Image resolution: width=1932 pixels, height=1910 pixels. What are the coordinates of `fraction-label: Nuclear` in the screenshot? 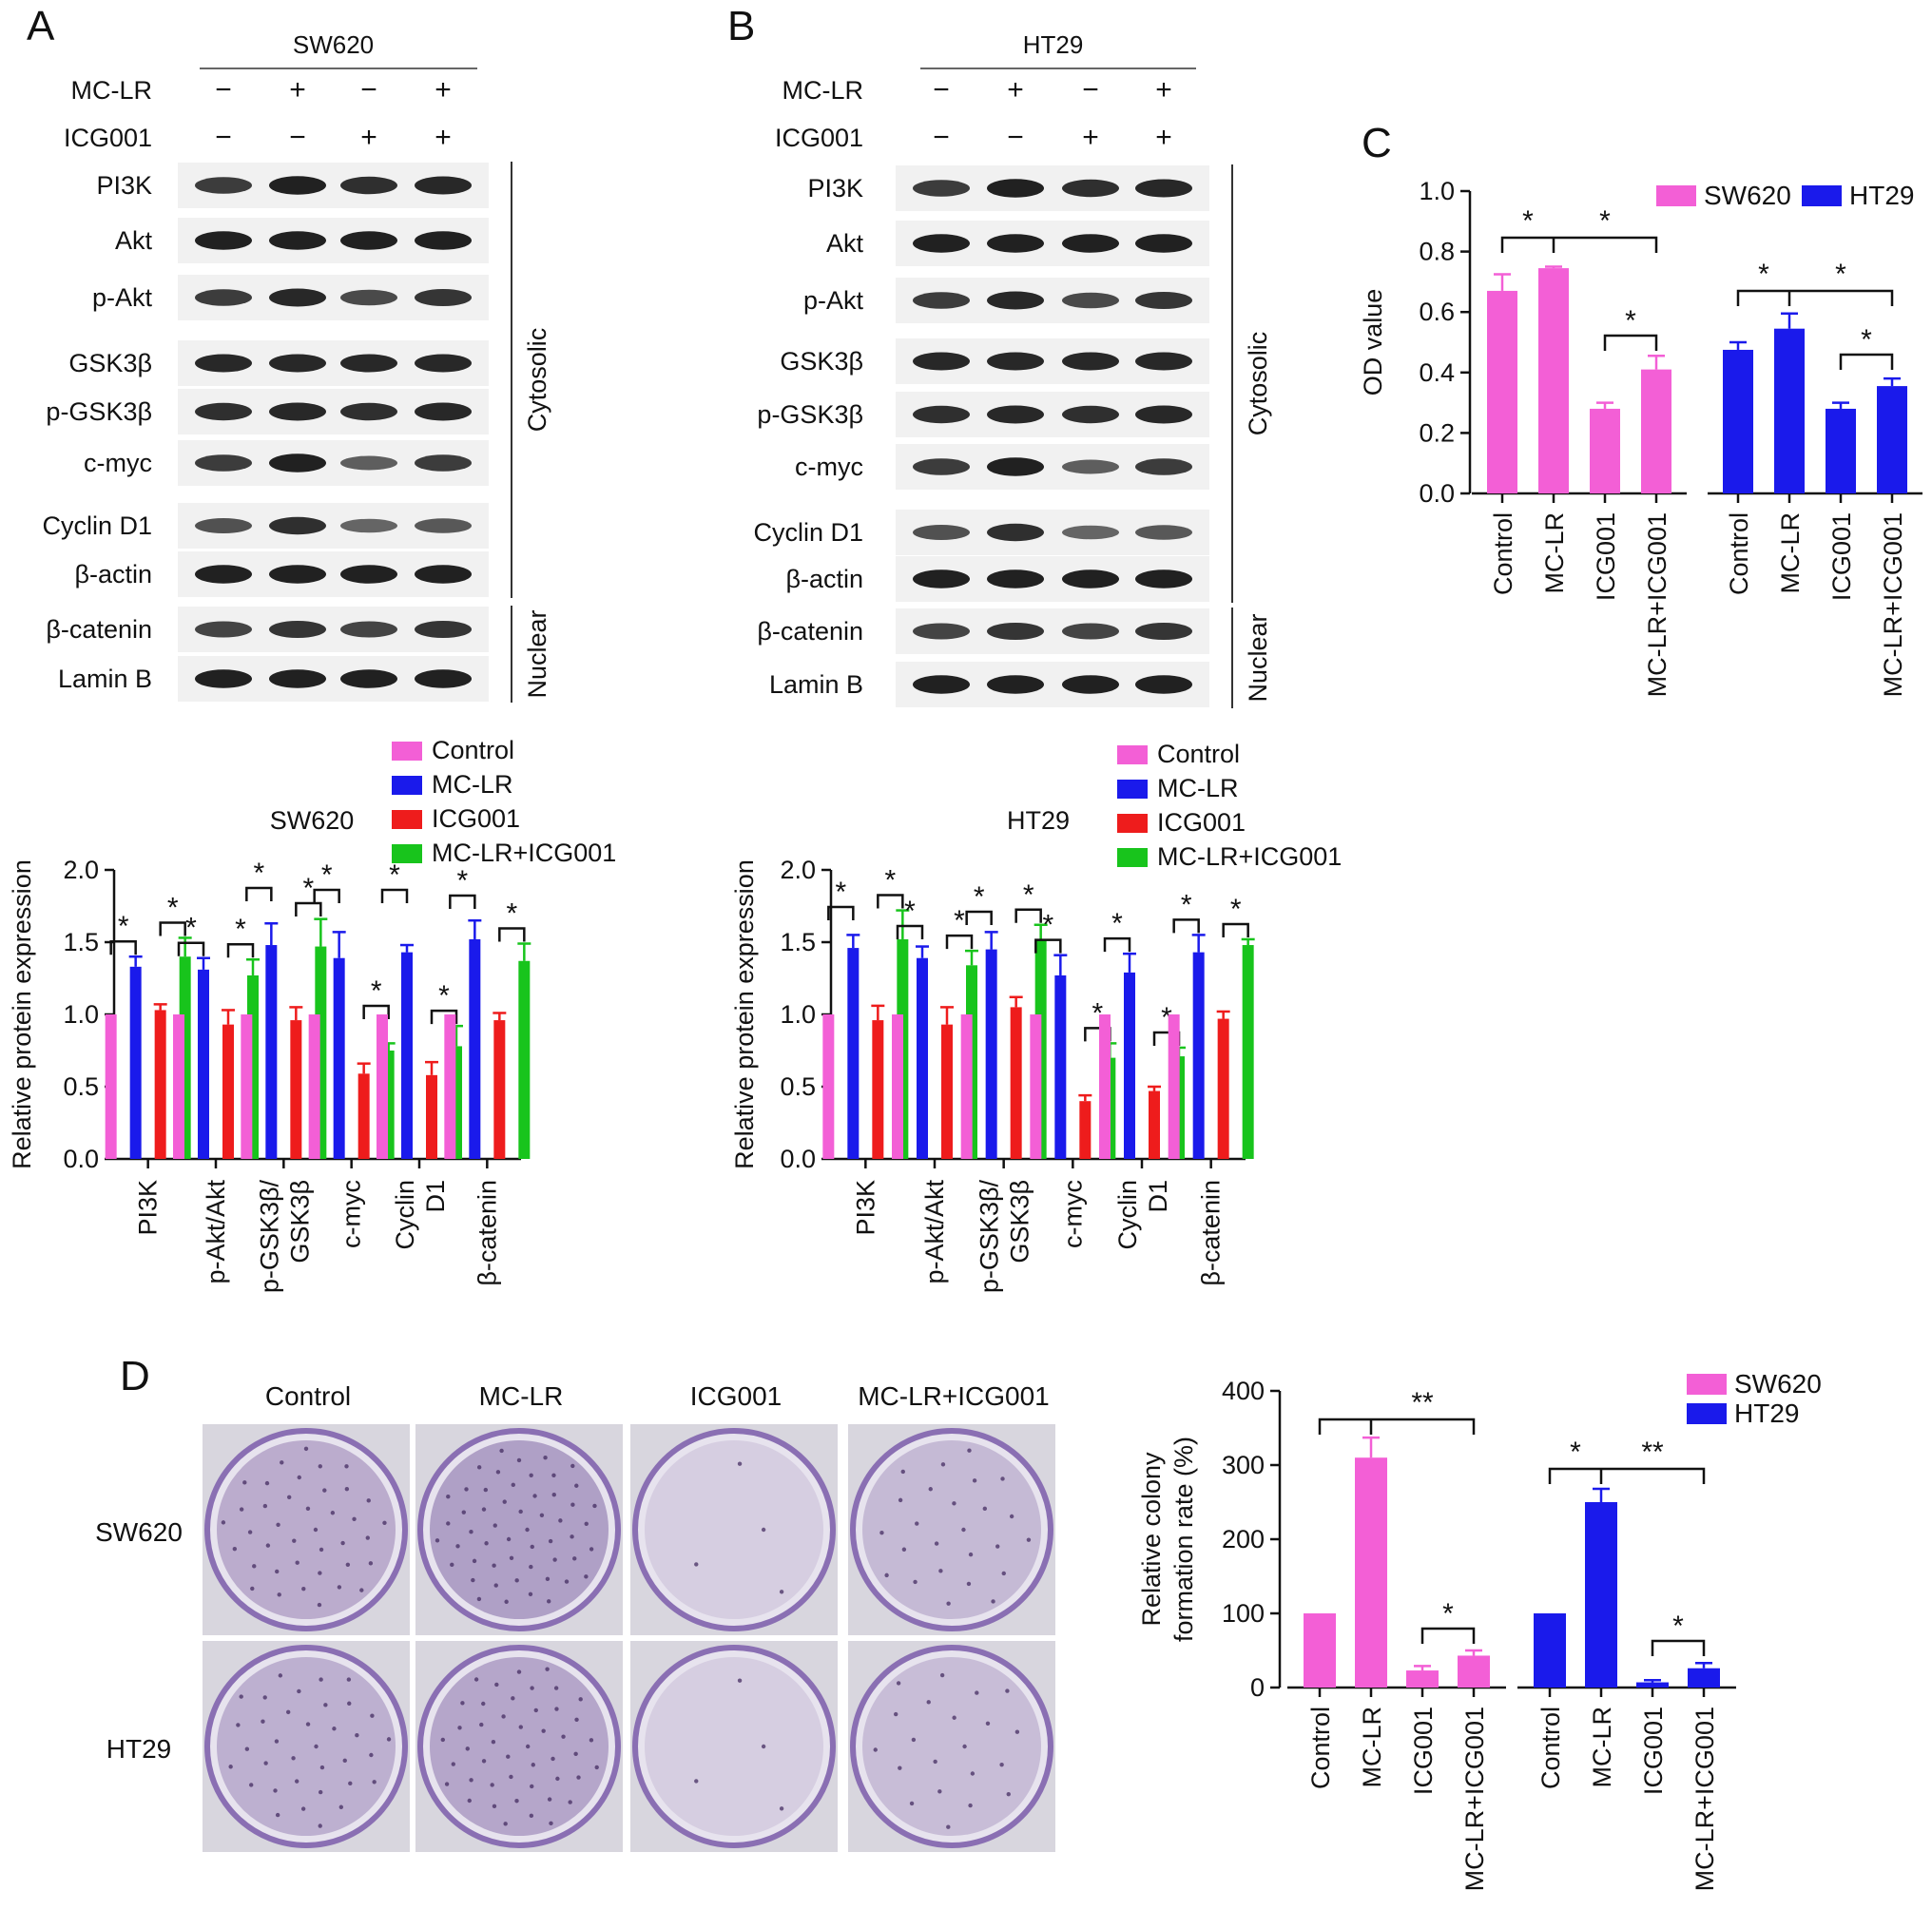 It's located at (537, 653).